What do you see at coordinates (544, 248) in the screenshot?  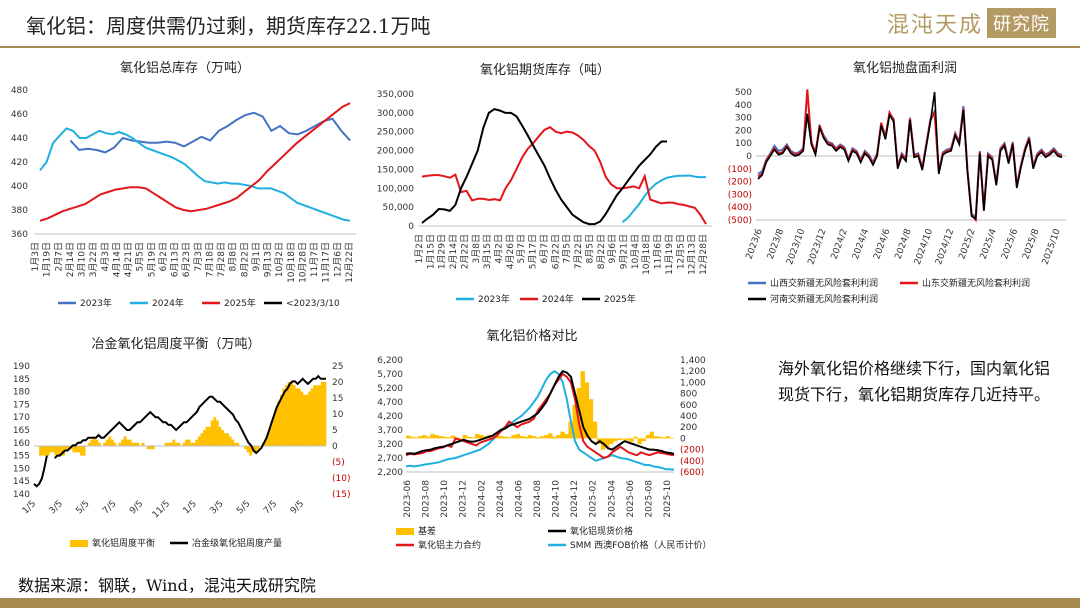 I see `x-tick-label: 6月7日` at bounding box center [544, 248].